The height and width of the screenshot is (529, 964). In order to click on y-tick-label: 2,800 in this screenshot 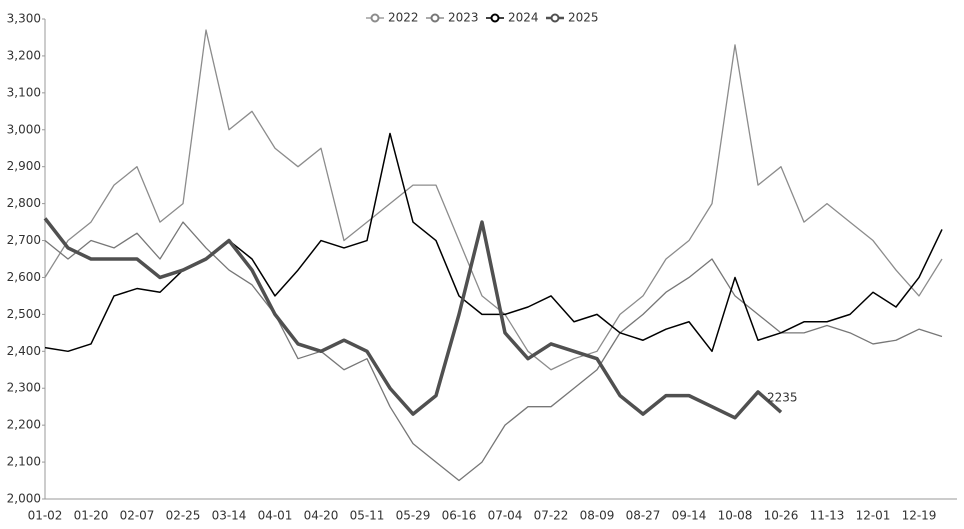, I will do `click(24, 203)`.